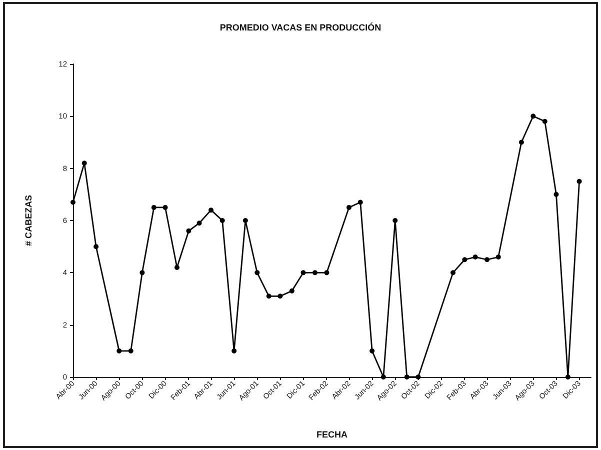  Describe the element at coordinates (29, 220) in the screenshot. I see `y-axis-title: # CABEZAS` at that location.